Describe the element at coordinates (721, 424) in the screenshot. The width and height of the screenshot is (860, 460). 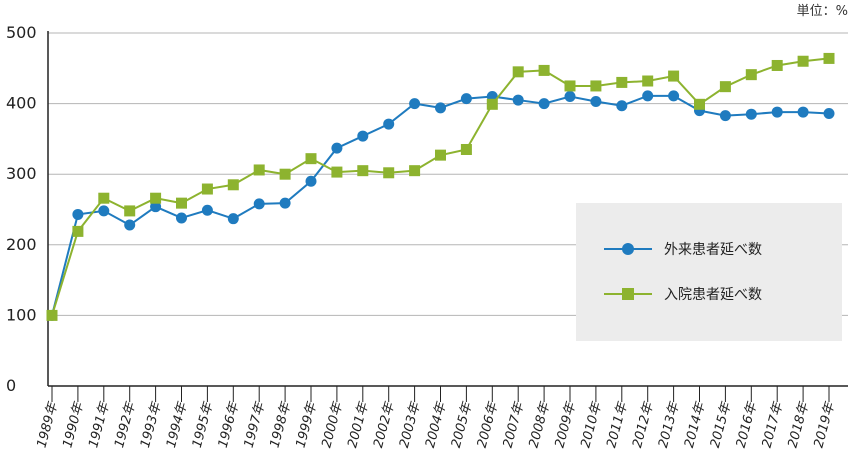
I see `x-tick-label: 2015年` at that location.